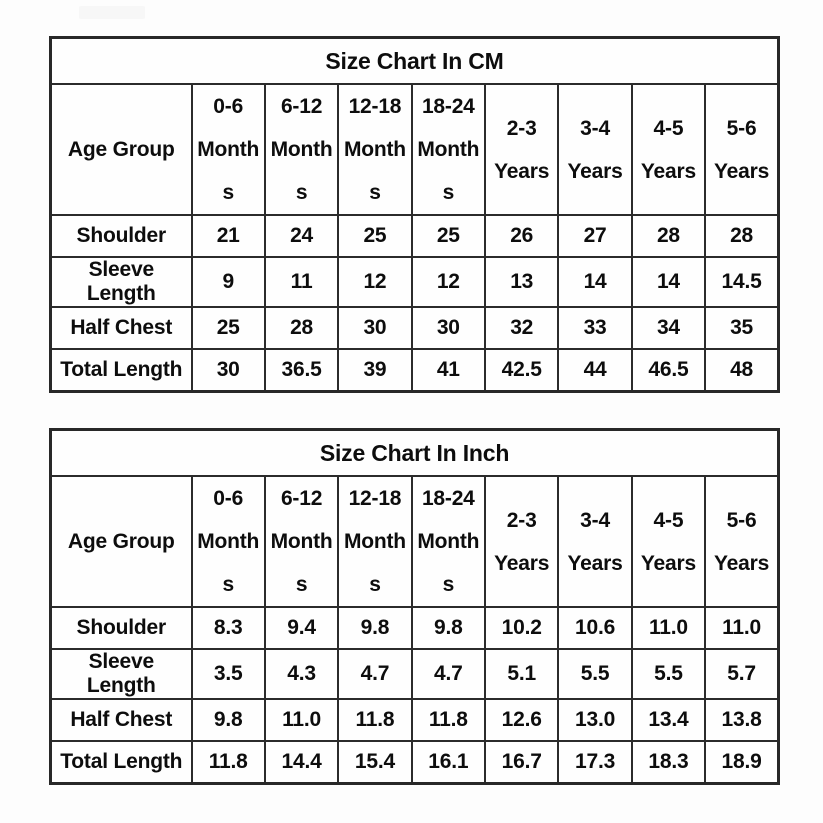 The width and height of the screenshot is (823, 823). I want to click on faded-watermark, so click(112, 12).